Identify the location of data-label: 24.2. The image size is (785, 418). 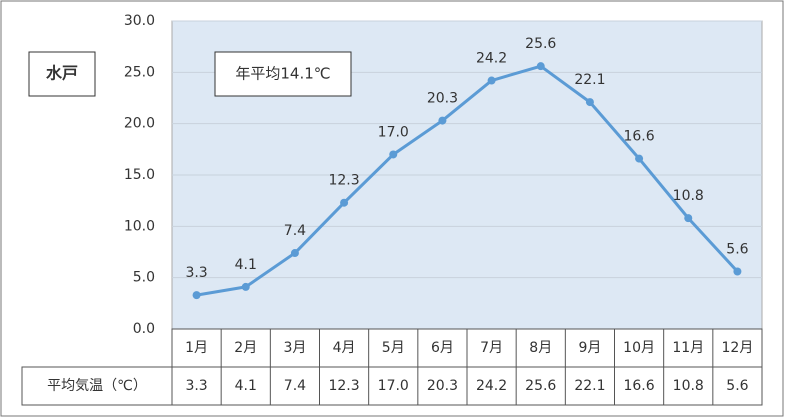
(491, 59).